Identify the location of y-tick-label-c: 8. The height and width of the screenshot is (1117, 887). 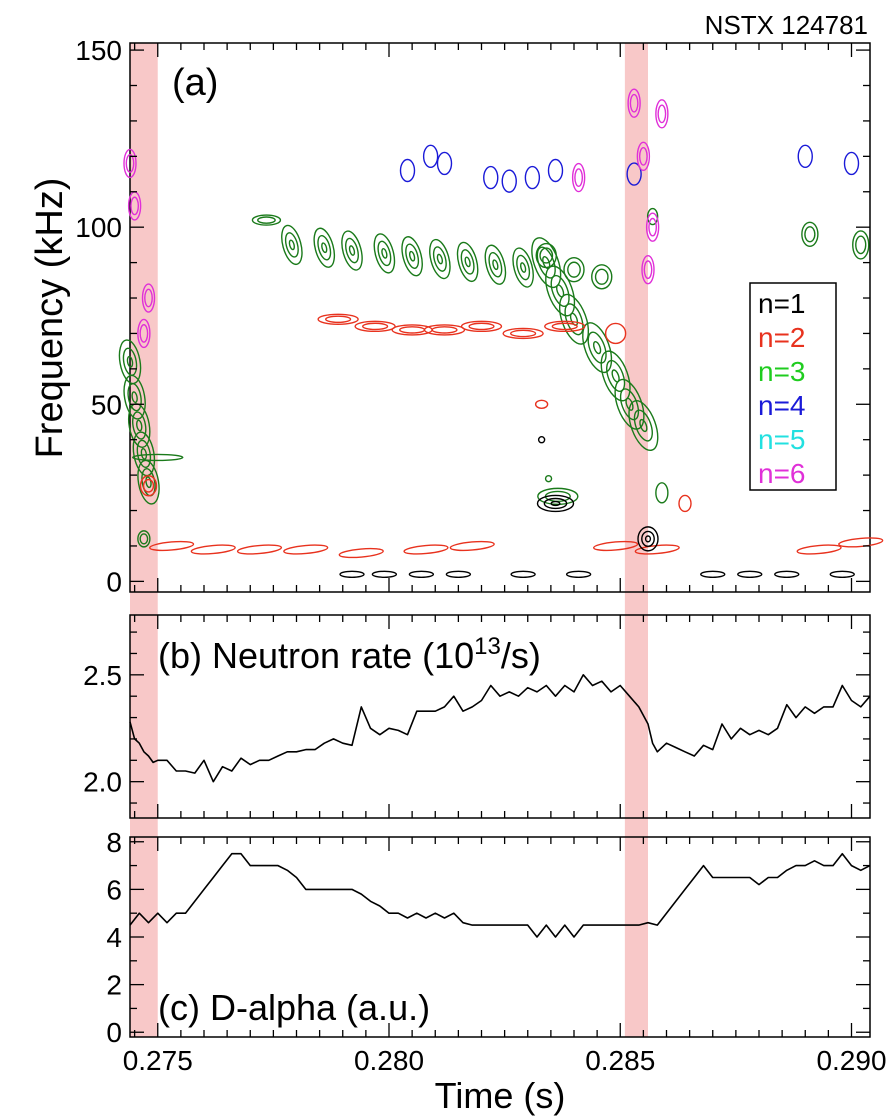
(114, 842).